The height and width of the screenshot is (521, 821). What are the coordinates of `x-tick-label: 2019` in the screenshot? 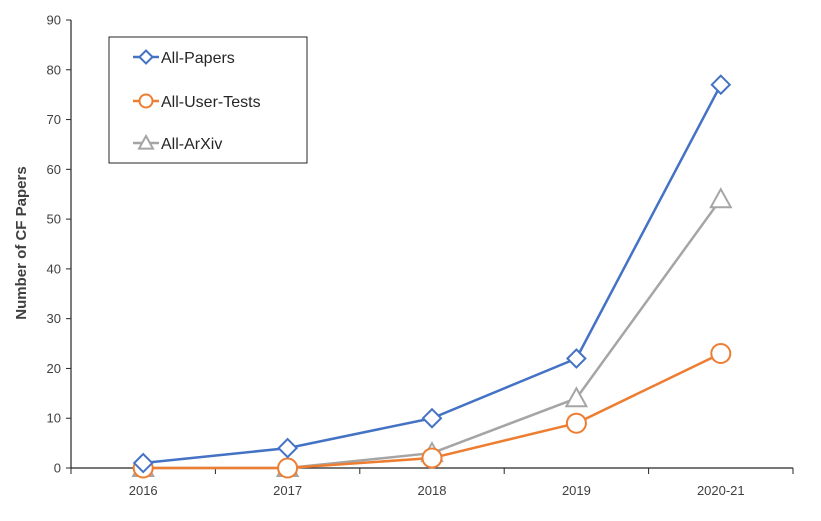 It's located at (576, 490).